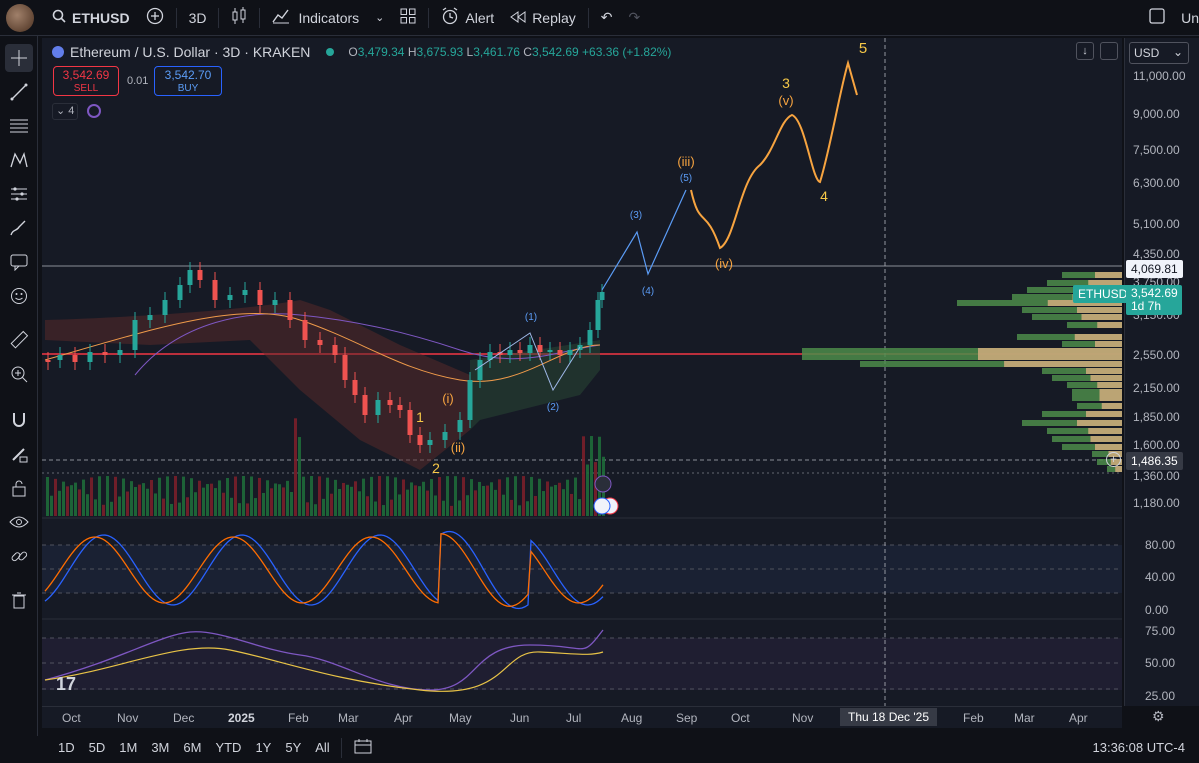 The height and width of the screenshot is (763, 1199). Describe the element at coordinates (607, 18) in the screenshot. I see `undo-button: ↶` at that location.